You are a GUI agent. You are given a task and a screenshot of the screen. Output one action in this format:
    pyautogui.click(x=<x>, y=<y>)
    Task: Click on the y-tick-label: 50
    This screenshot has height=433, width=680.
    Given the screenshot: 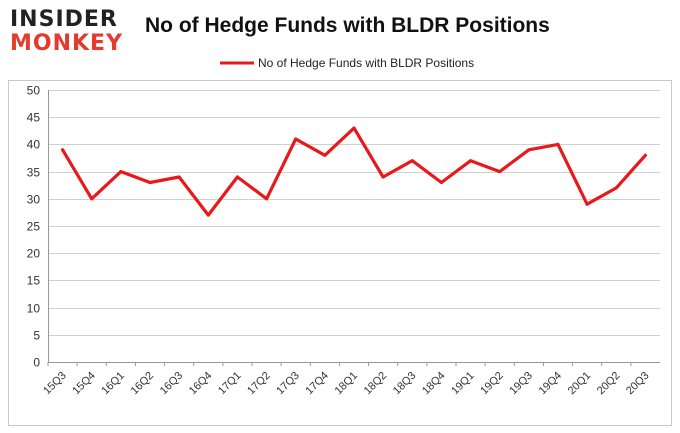 What is the action you would take?
    pyautogui.click(x=34, y=91)
    